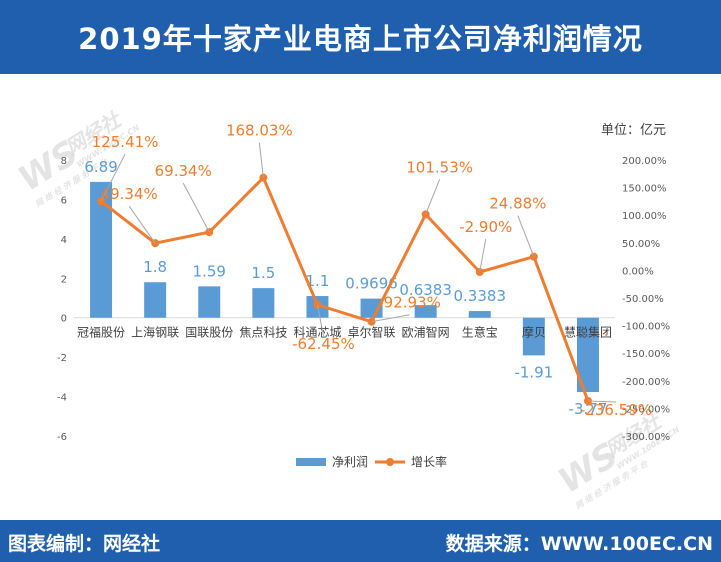 The height and width of the screenshot is (562, 721). Describe the element at coordinates (426, 332) in the screenshot. I see `category-label: 欧浦智网` at that location.